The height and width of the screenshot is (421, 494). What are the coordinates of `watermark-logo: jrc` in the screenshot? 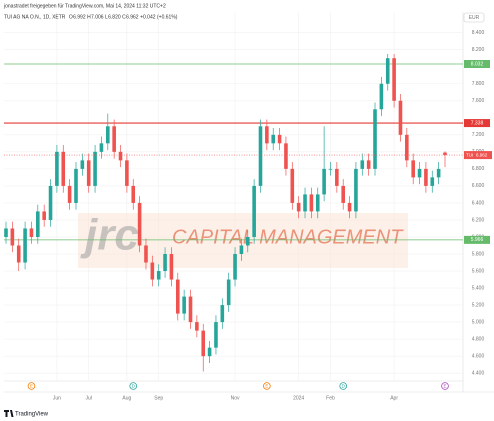 It's located at (109, 235).